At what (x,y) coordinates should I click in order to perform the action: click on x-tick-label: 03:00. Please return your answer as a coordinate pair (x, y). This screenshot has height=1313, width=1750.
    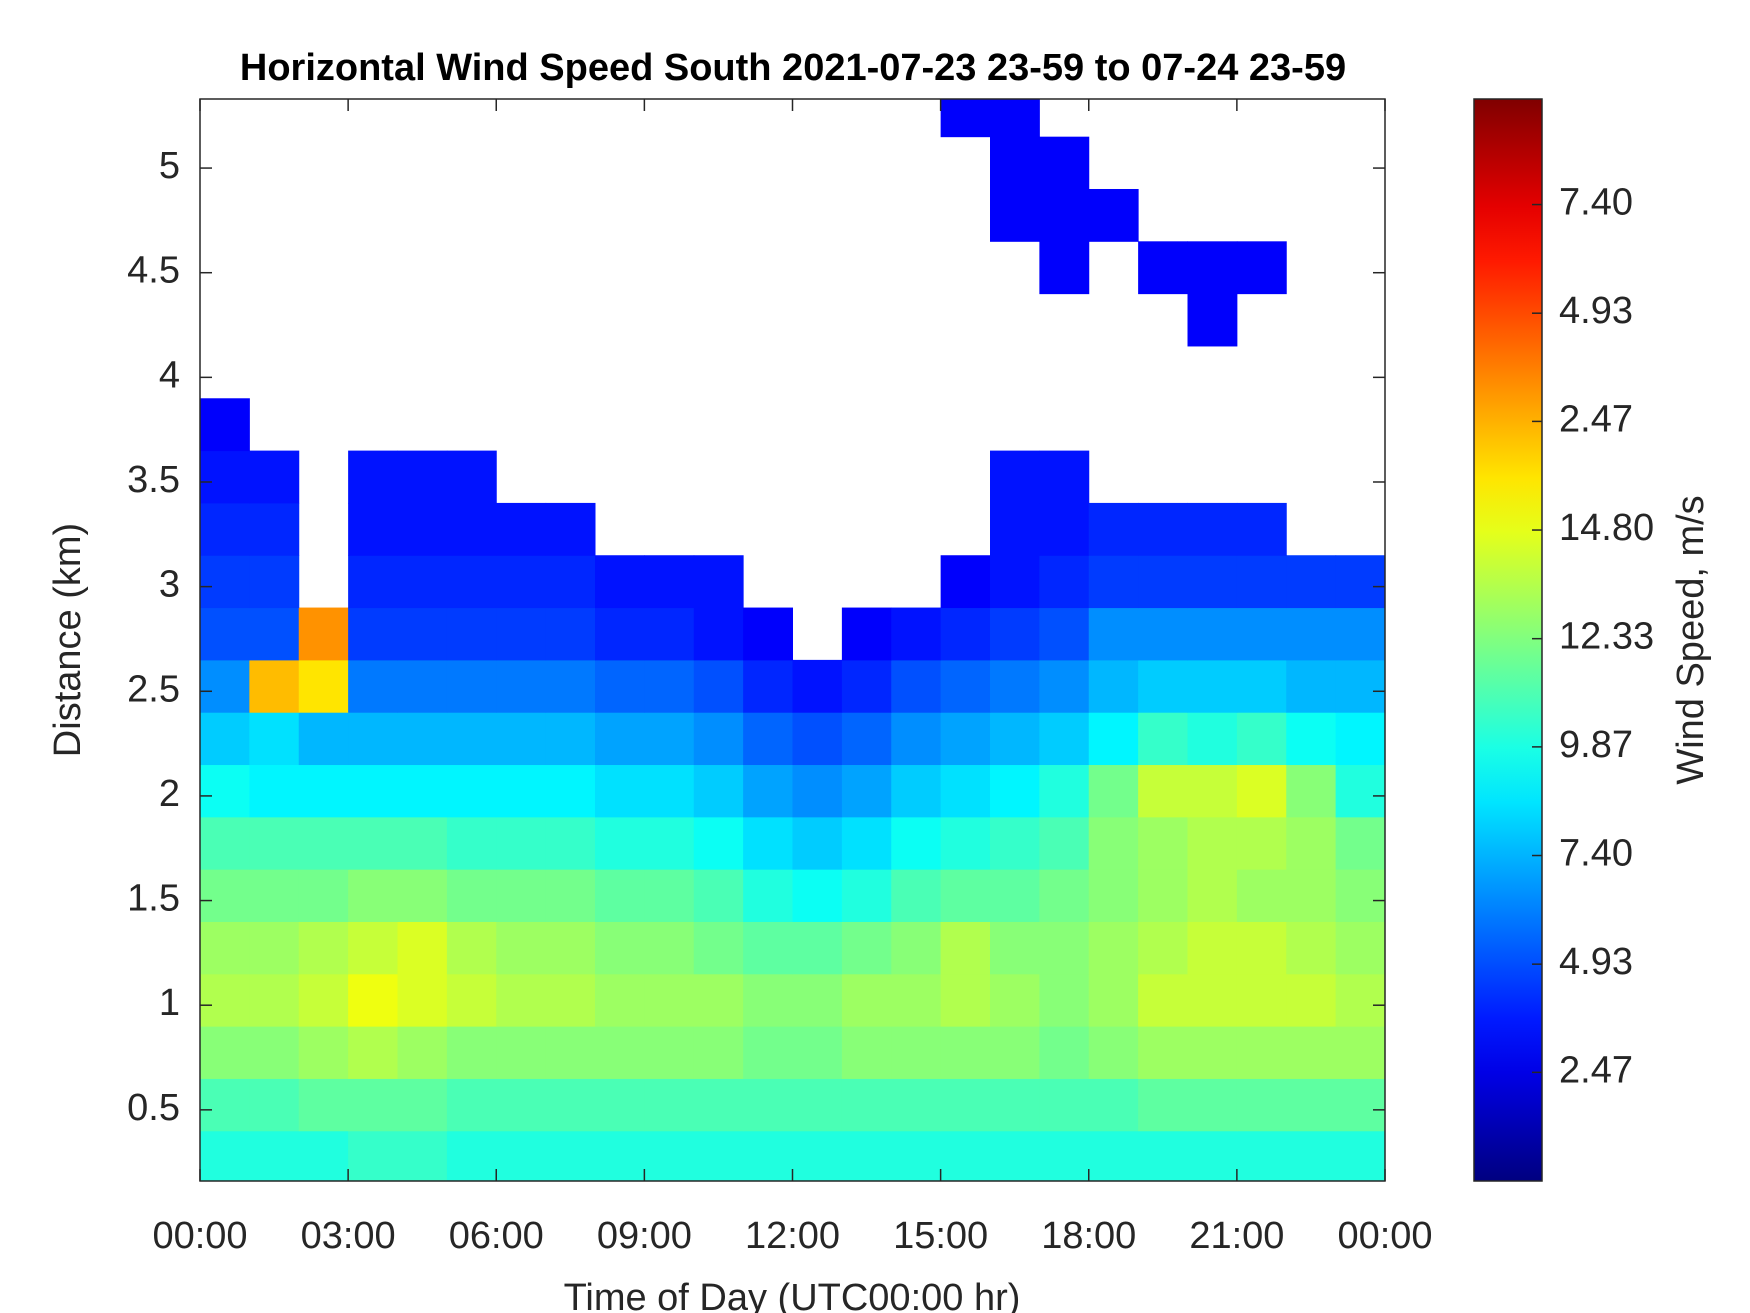
    Looking at the image, I should click on (348, 1236).